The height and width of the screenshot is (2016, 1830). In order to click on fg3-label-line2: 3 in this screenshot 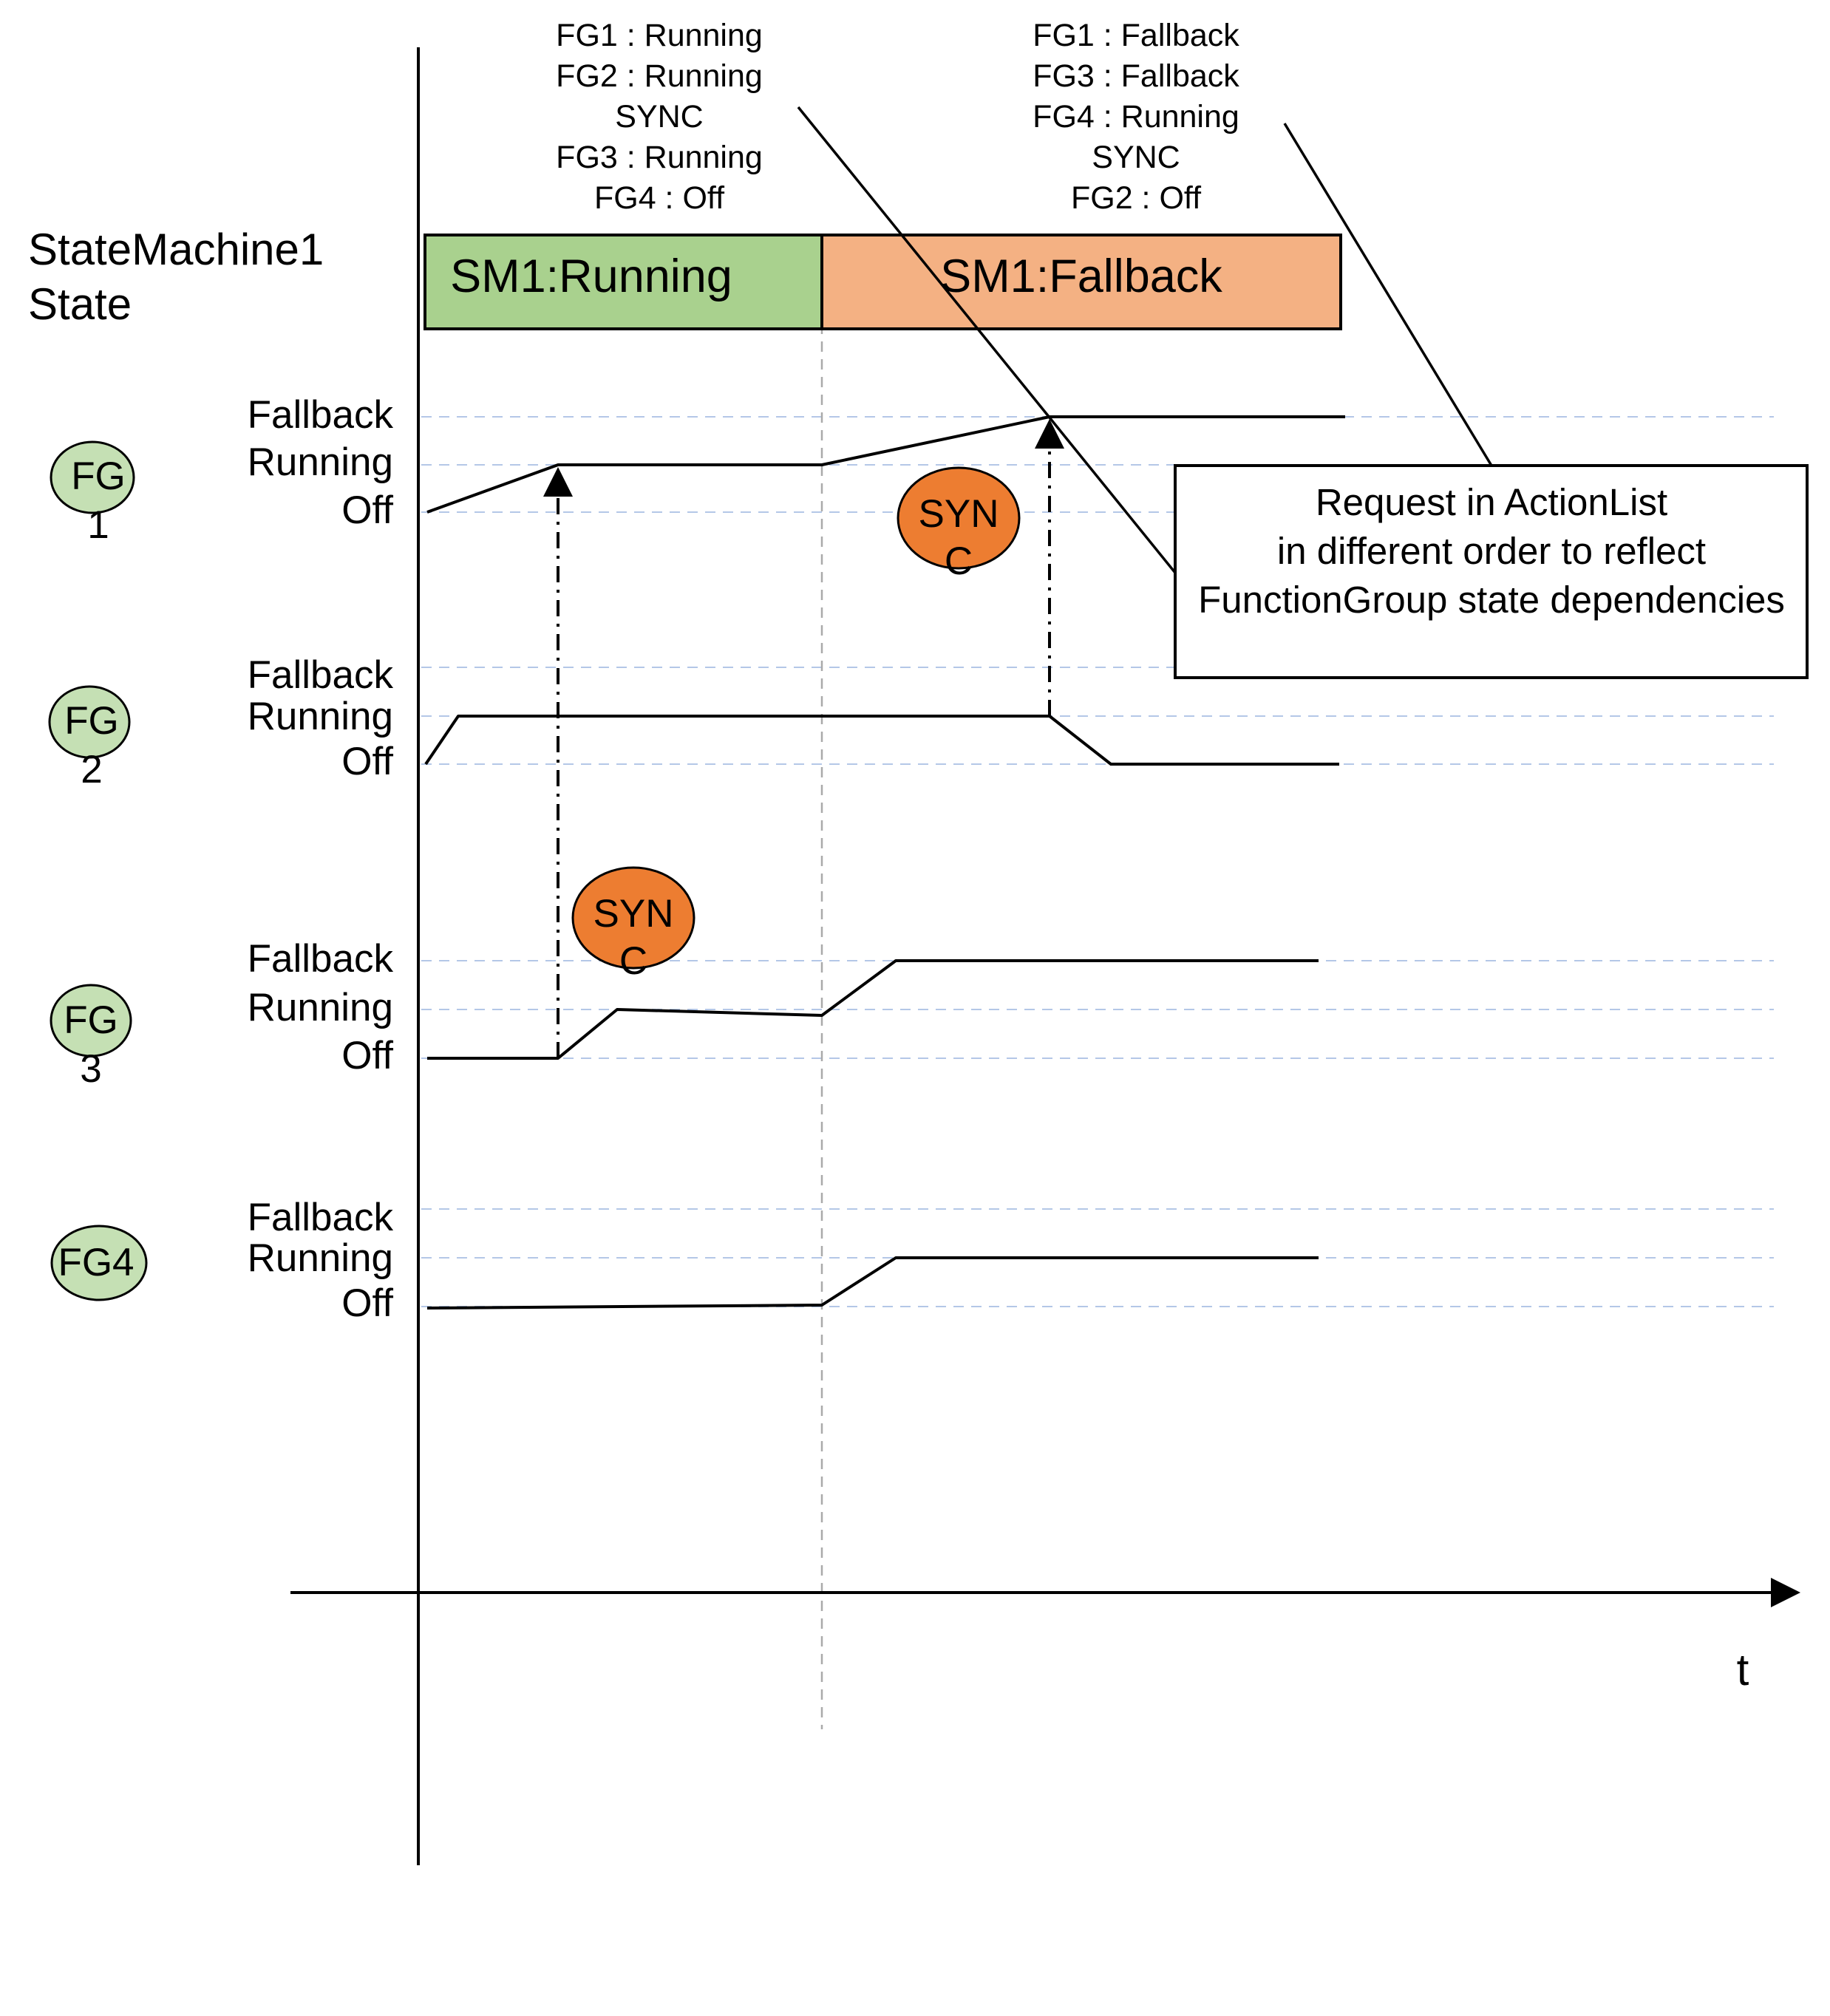, I will do `click(90, 1069)`.